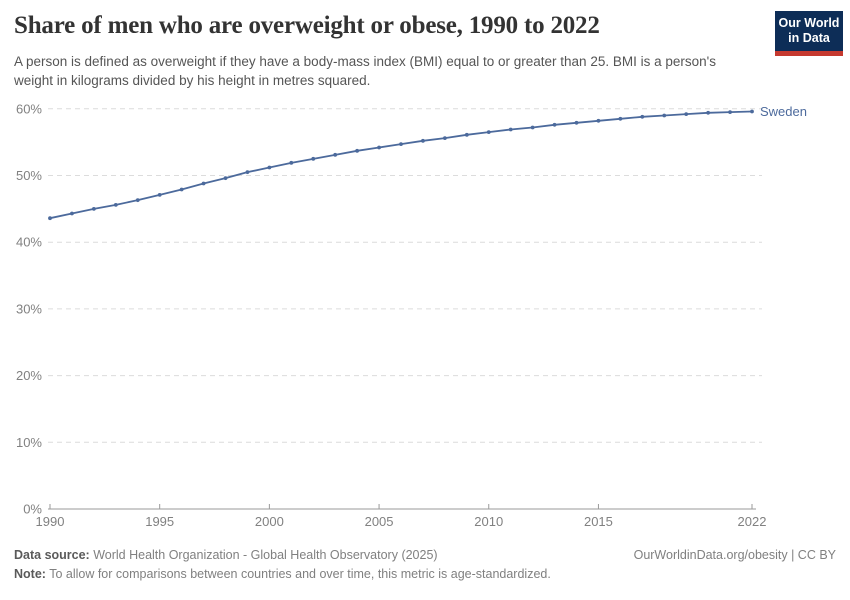 This screenshot has width=850, height=600. I want to click on data-source-label: Data source:, so click(52, 555).